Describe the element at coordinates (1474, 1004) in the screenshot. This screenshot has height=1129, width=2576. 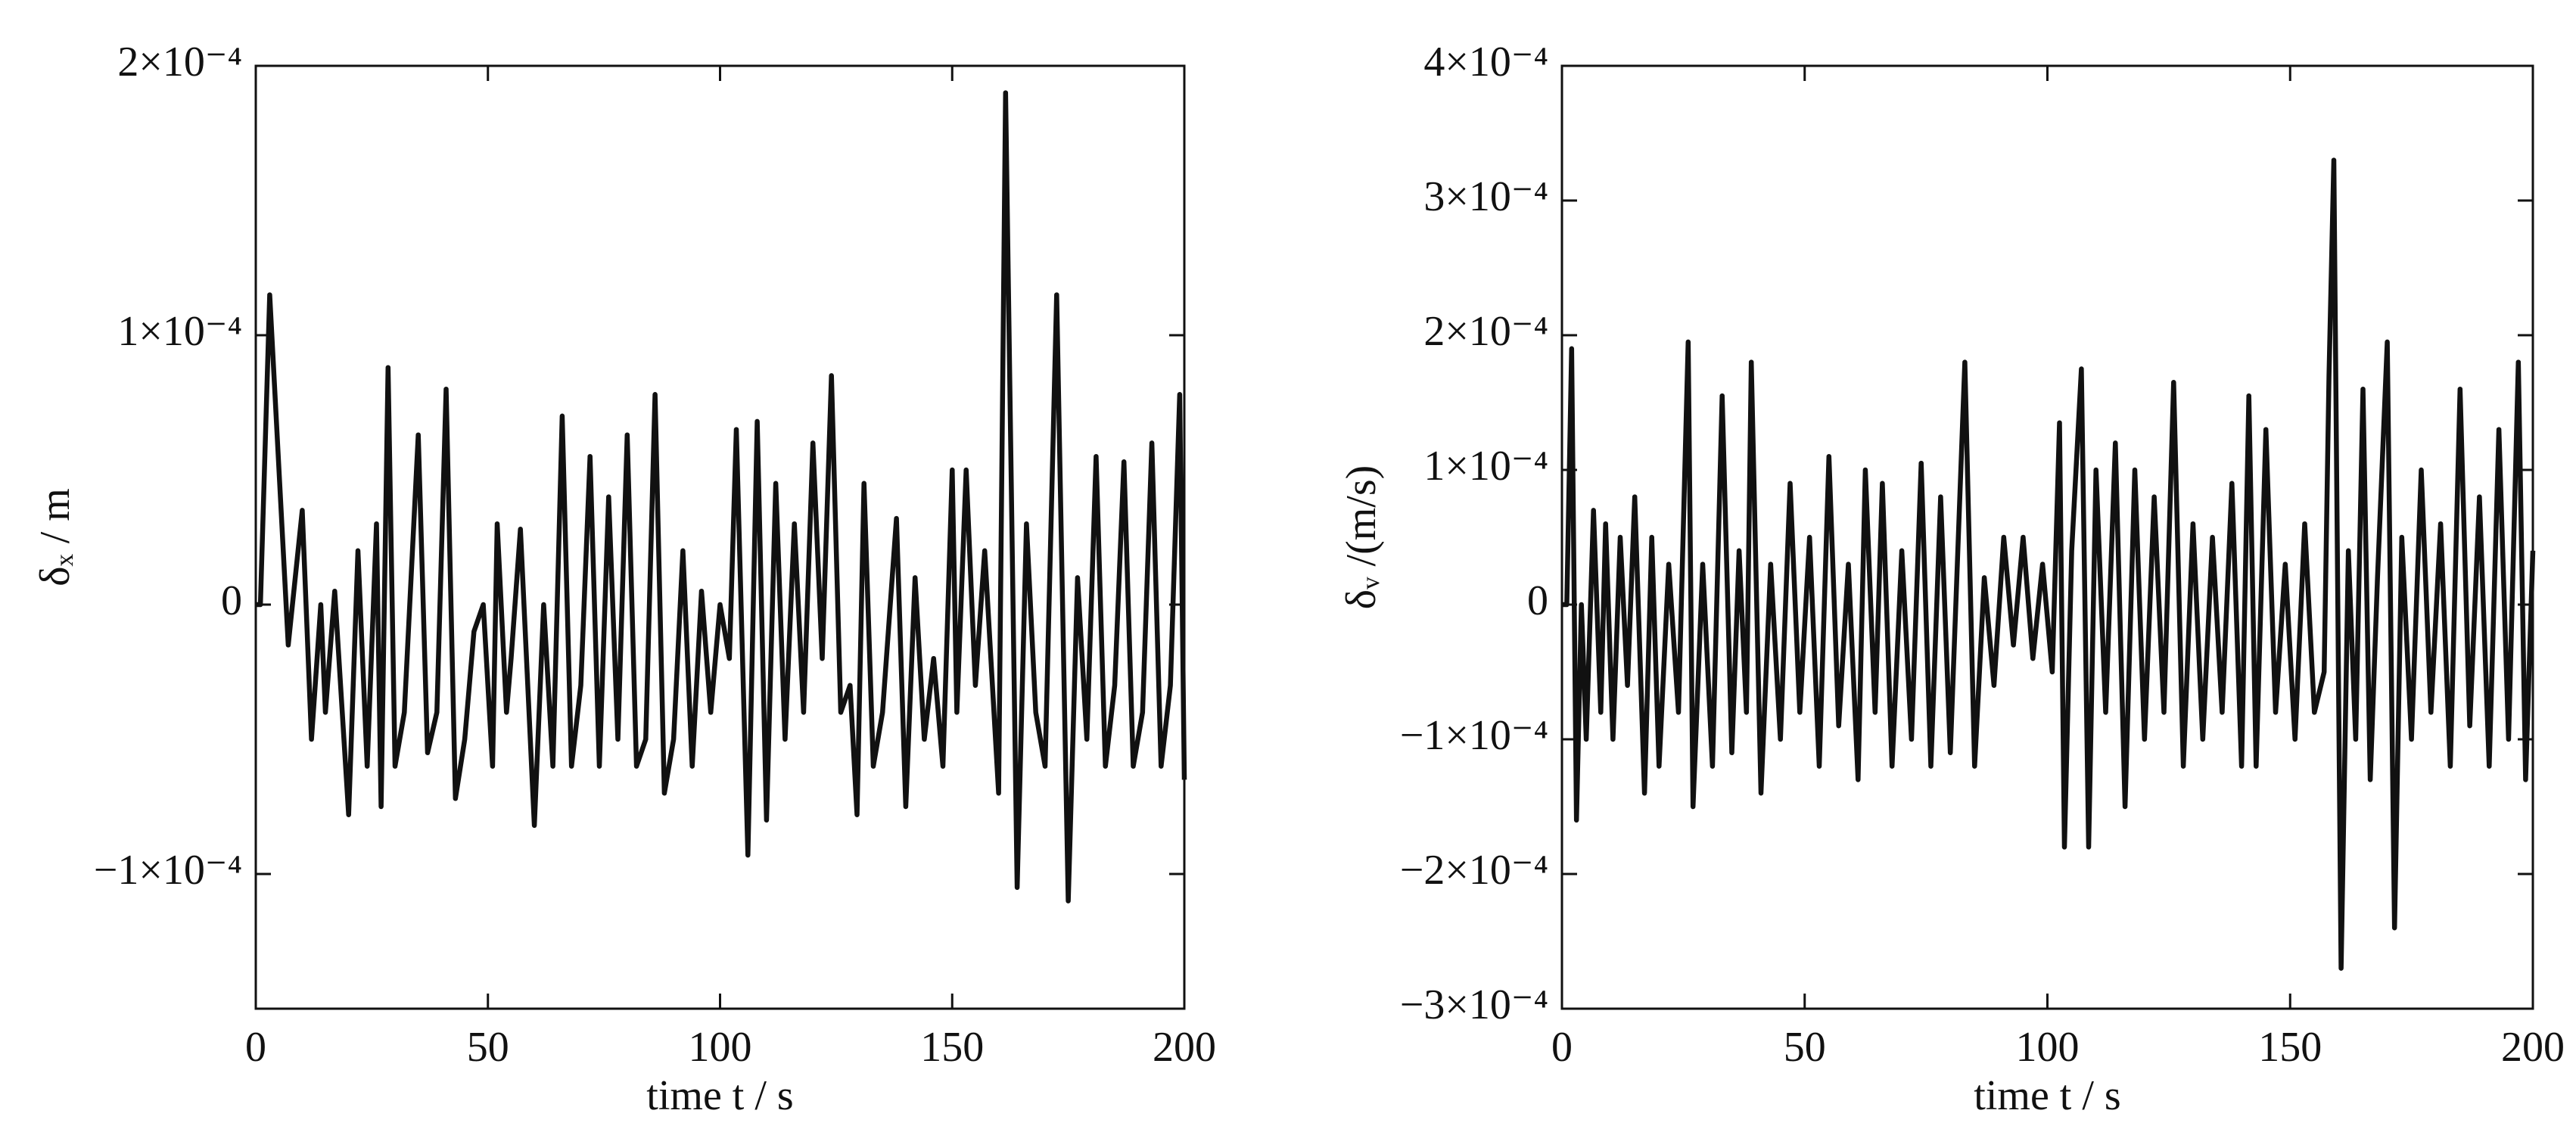
I see `y-tick-label: −3×10⁻⁴` at that location.